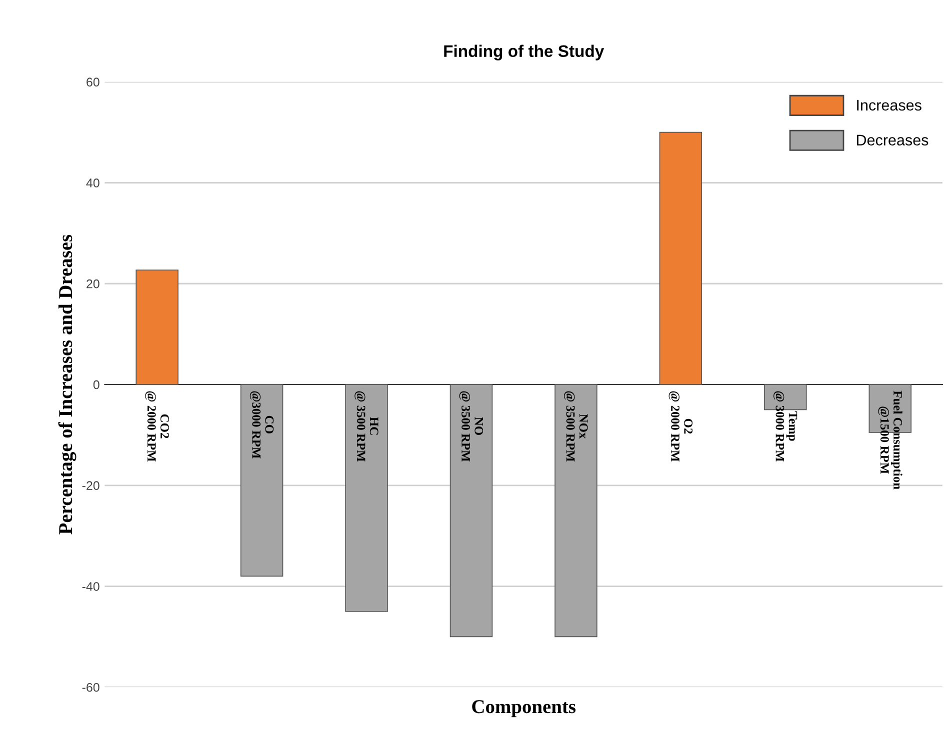  What do you see at coordinates (524, 52) in the screenshot?
I see `chart-title: Finding of the Study` at bounding box center [524, 52].